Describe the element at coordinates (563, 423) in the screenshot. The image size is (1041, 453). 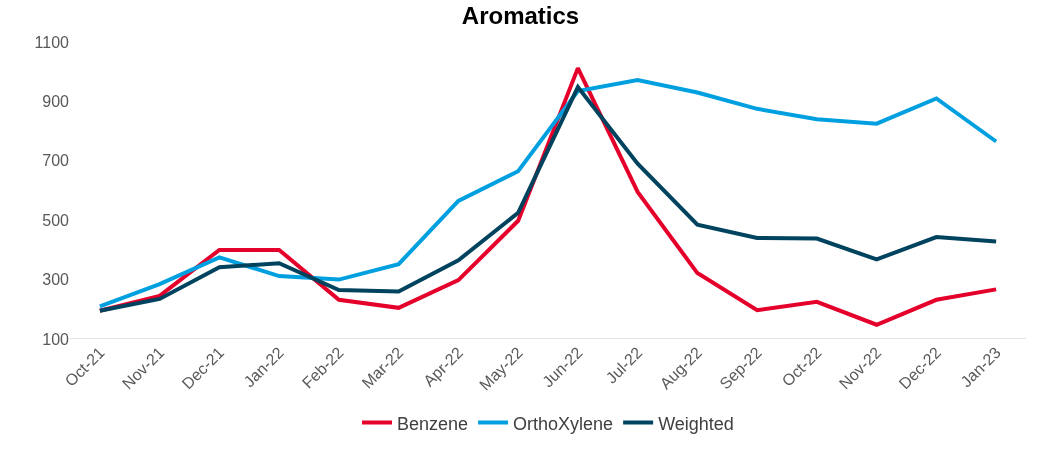
I see `legend-label: OrthoXylene` at that location.